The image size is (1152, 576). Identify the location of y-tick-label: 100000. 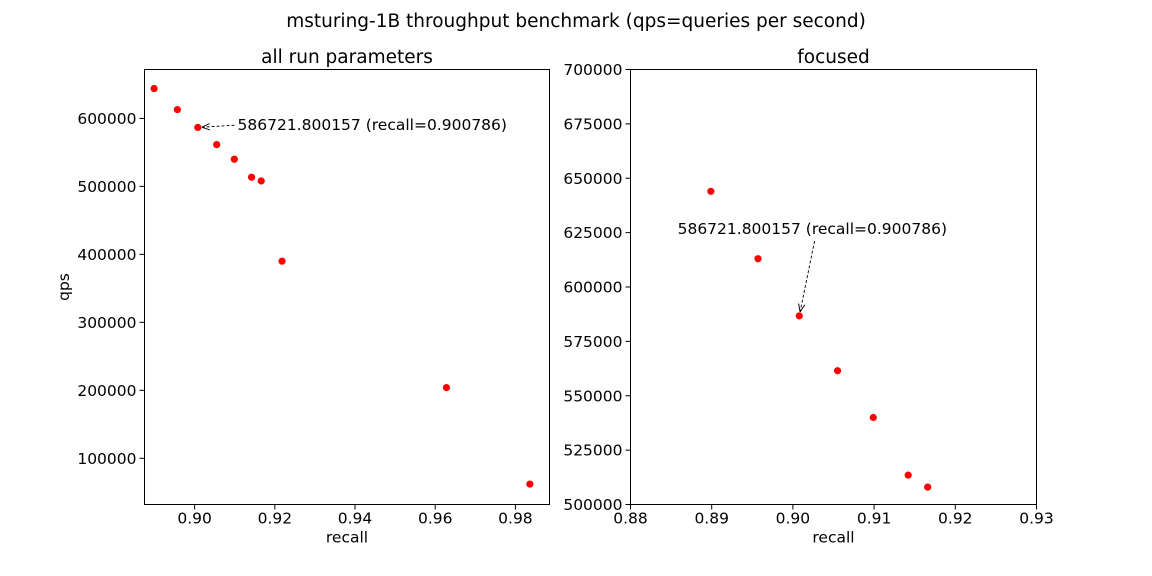
(106, 459).